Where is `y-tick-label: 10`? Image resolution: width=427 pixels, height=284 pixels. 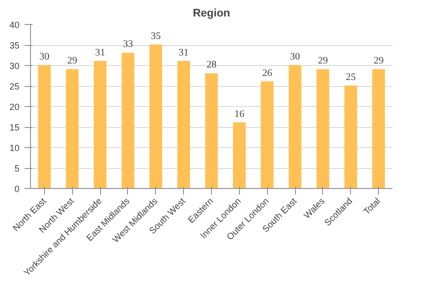
y-tick-label: 10 is located at coordinates (14, 148).